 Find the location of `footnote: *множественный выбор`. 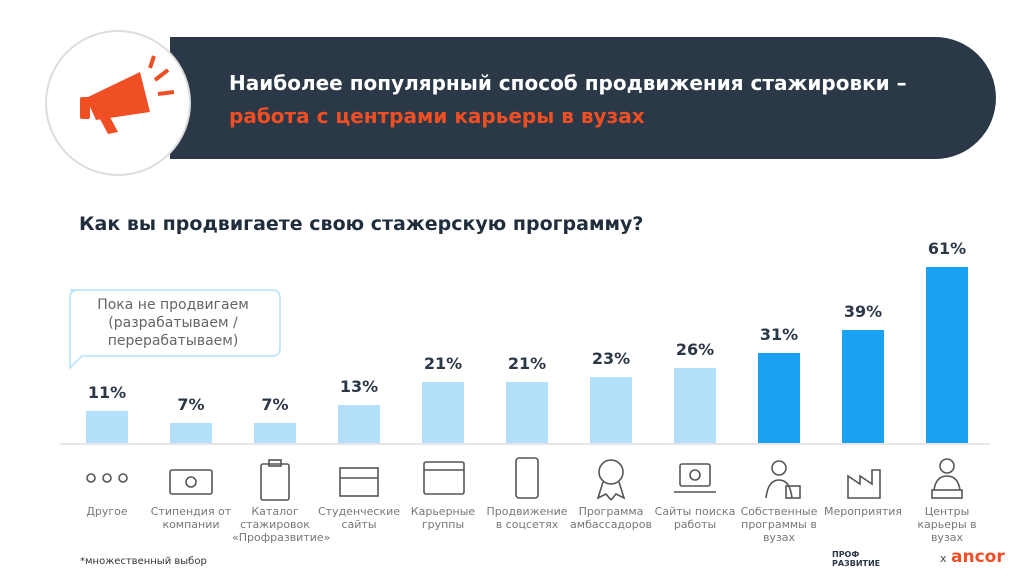

footnote: *множественный выбор is located at coordinates (143, 561).